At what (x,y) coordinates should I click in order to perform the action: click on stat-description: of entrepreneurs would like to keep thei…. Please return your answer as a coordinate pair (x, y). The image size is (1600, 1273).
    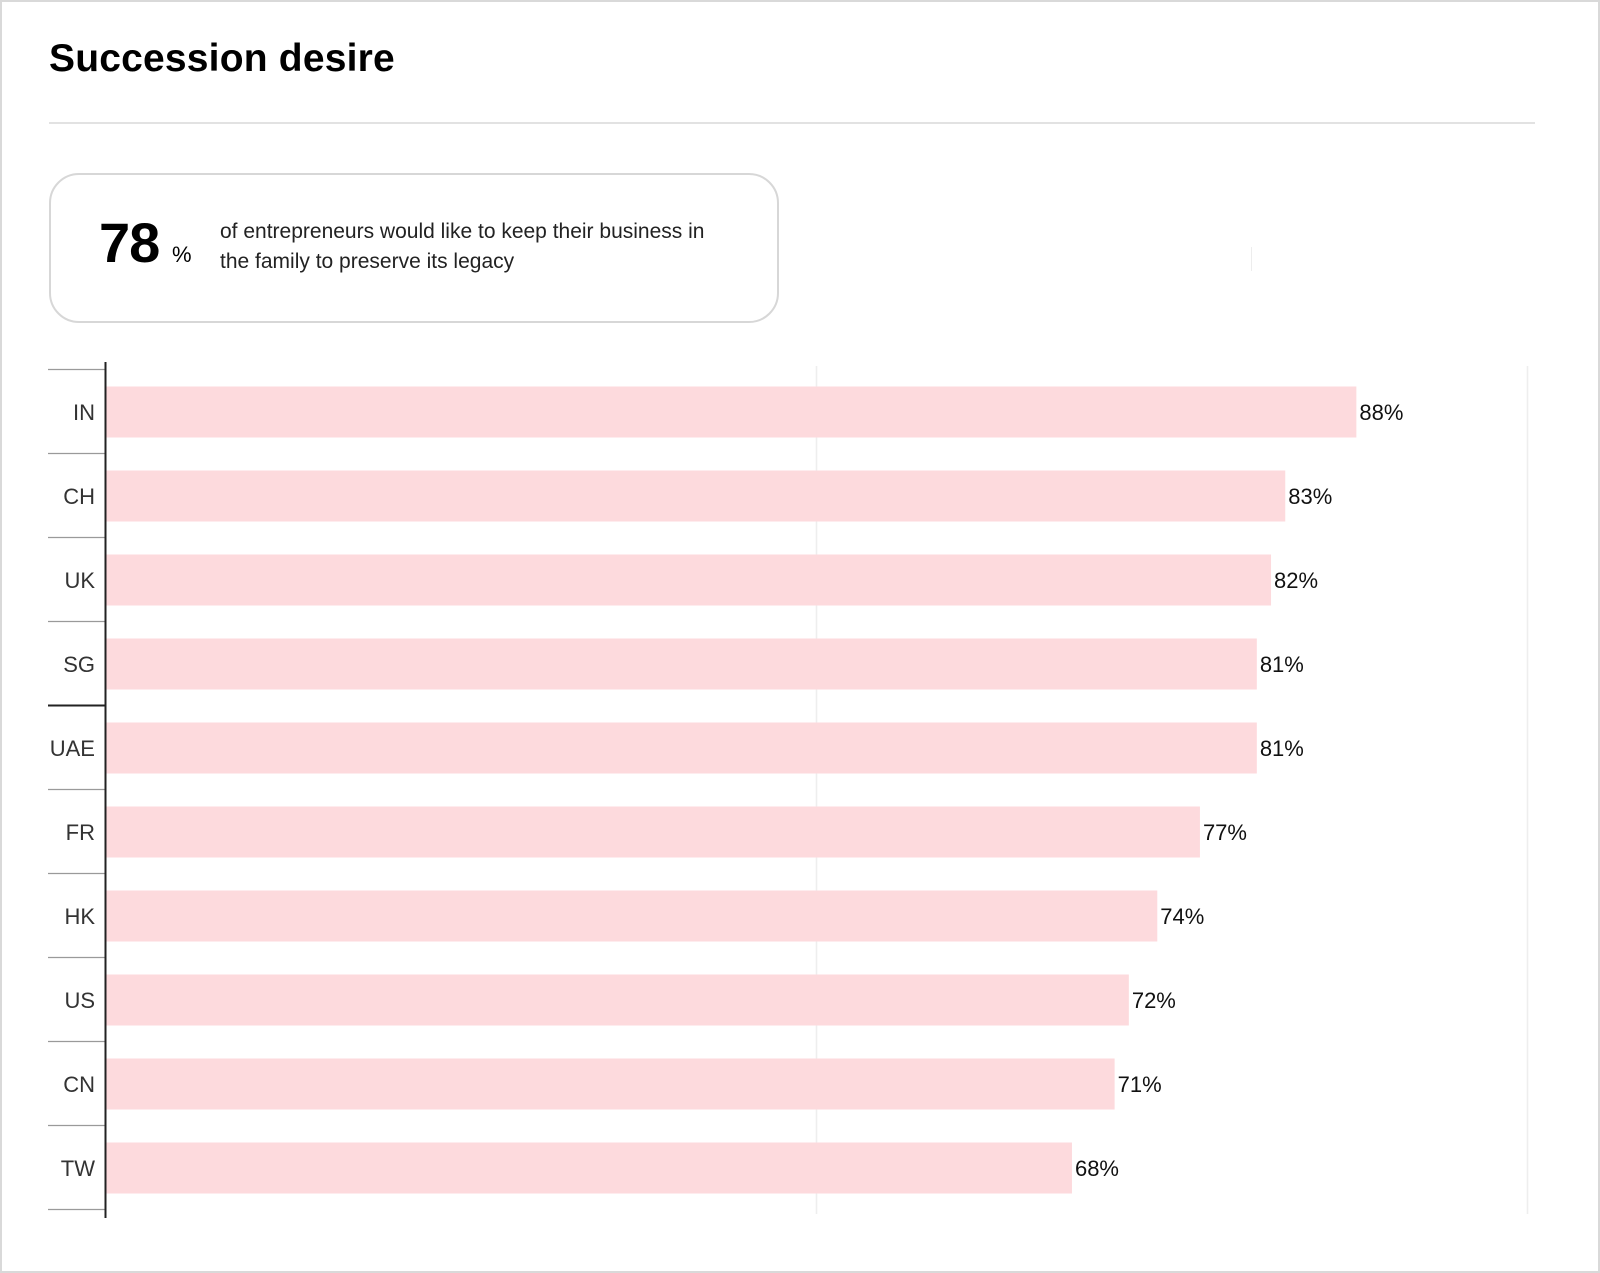
    Looking at the image, I should click on (462, 246).